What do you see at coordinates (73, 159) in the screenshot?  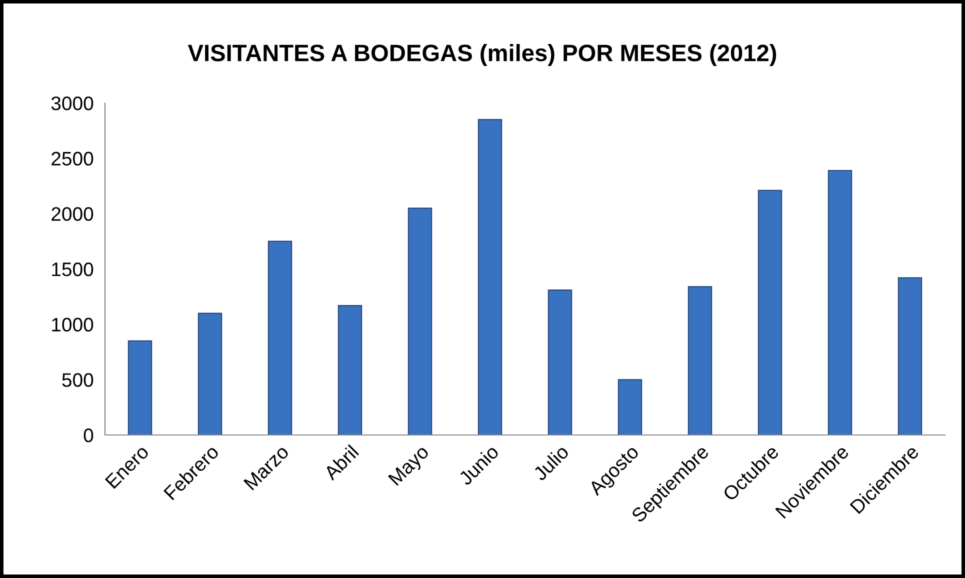 I see `y-tick-label: 2500` at bounding box center [73, 159].